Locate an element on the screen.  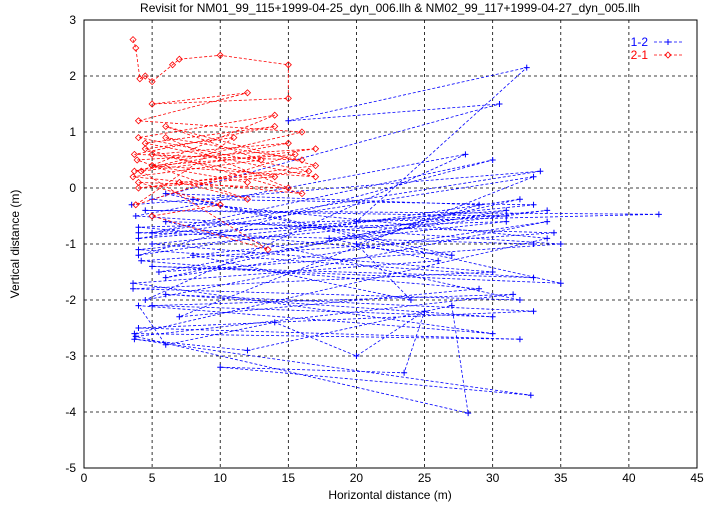
y-tick-label: 1 is located at coordinates (72, 132).